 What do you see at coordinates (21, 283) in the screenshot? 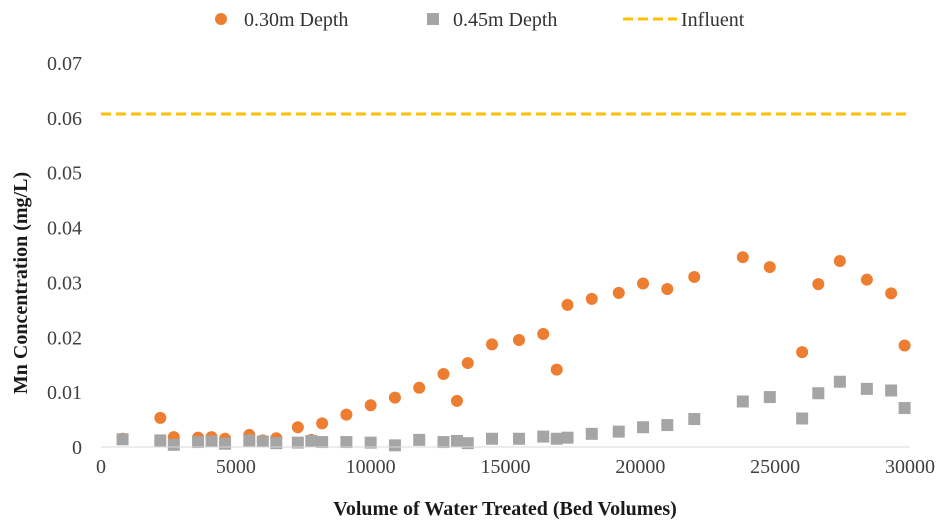
I see `y-axis-title: Mn Concentration (mg/L)` at bounding box center [21, 283].